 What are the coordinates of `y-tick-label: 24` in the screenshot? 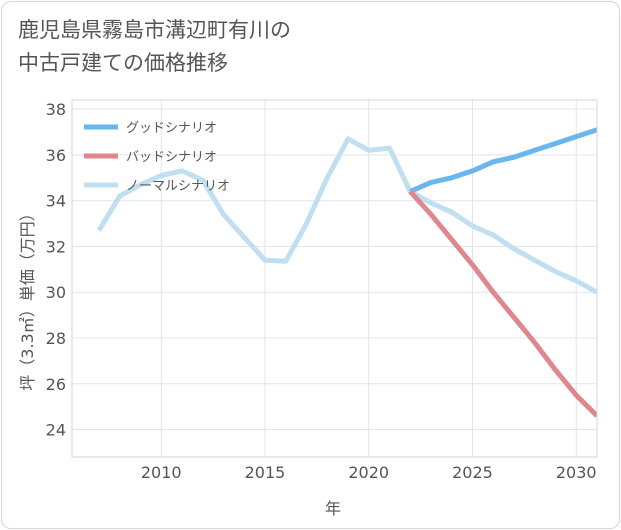 It's located at (56, 430).